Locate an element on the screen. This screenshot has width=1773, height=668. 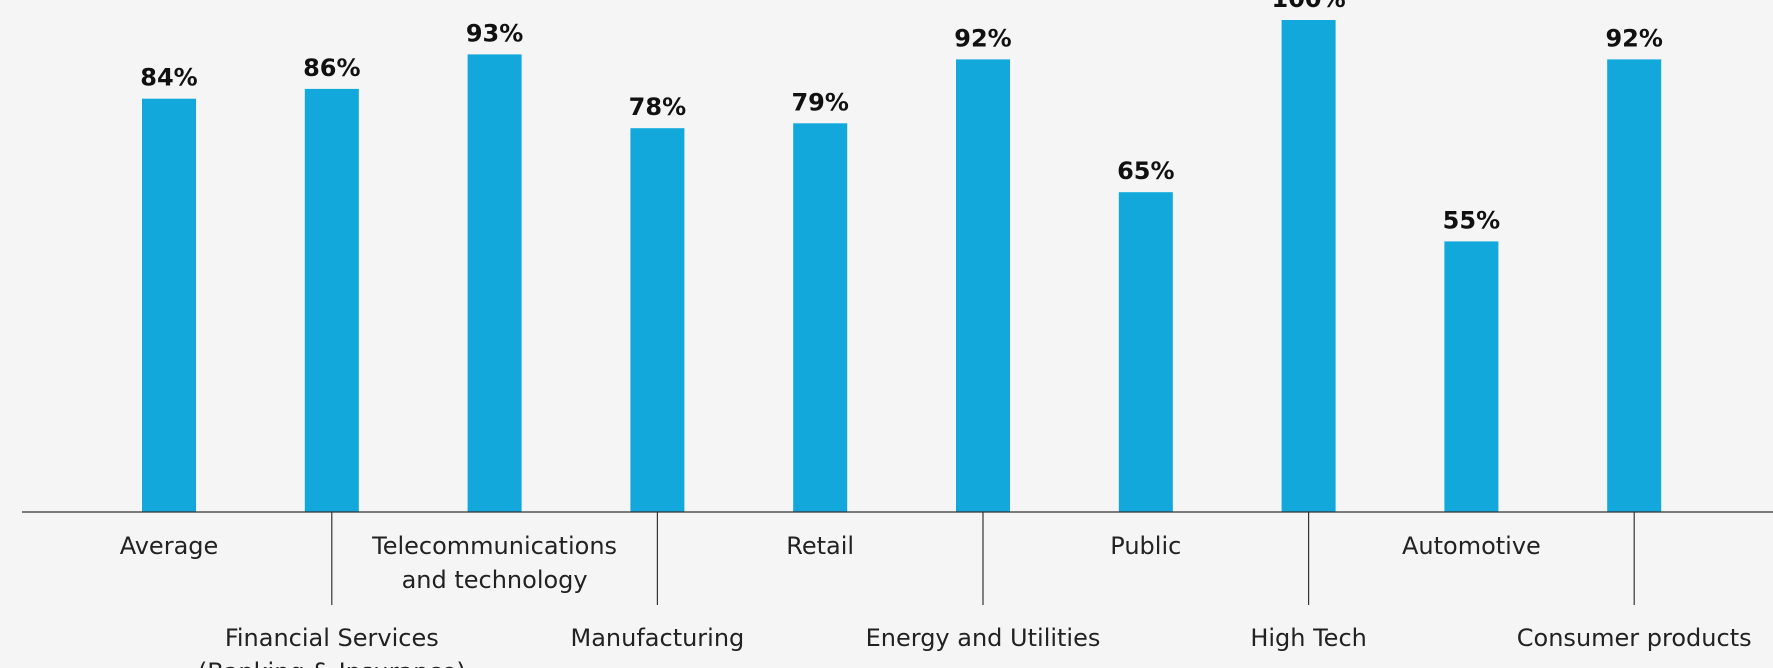
category-label-4: Retail is located at coordinates (820, 546).